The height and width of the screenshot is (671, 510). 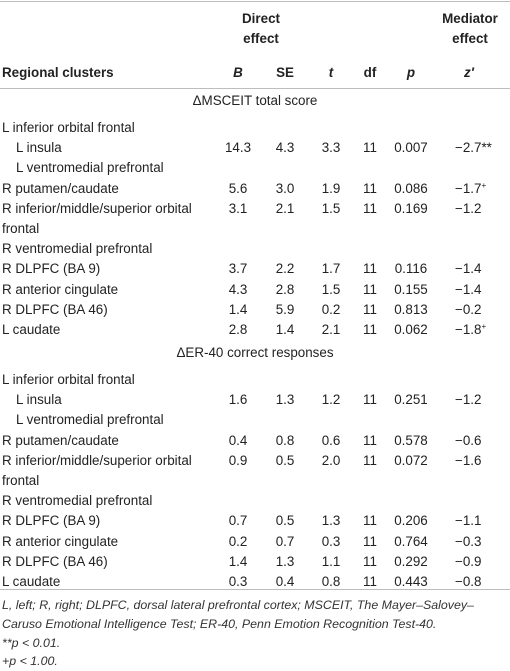 I want to click on se-value: 0.8, so click(x=285, y=440).